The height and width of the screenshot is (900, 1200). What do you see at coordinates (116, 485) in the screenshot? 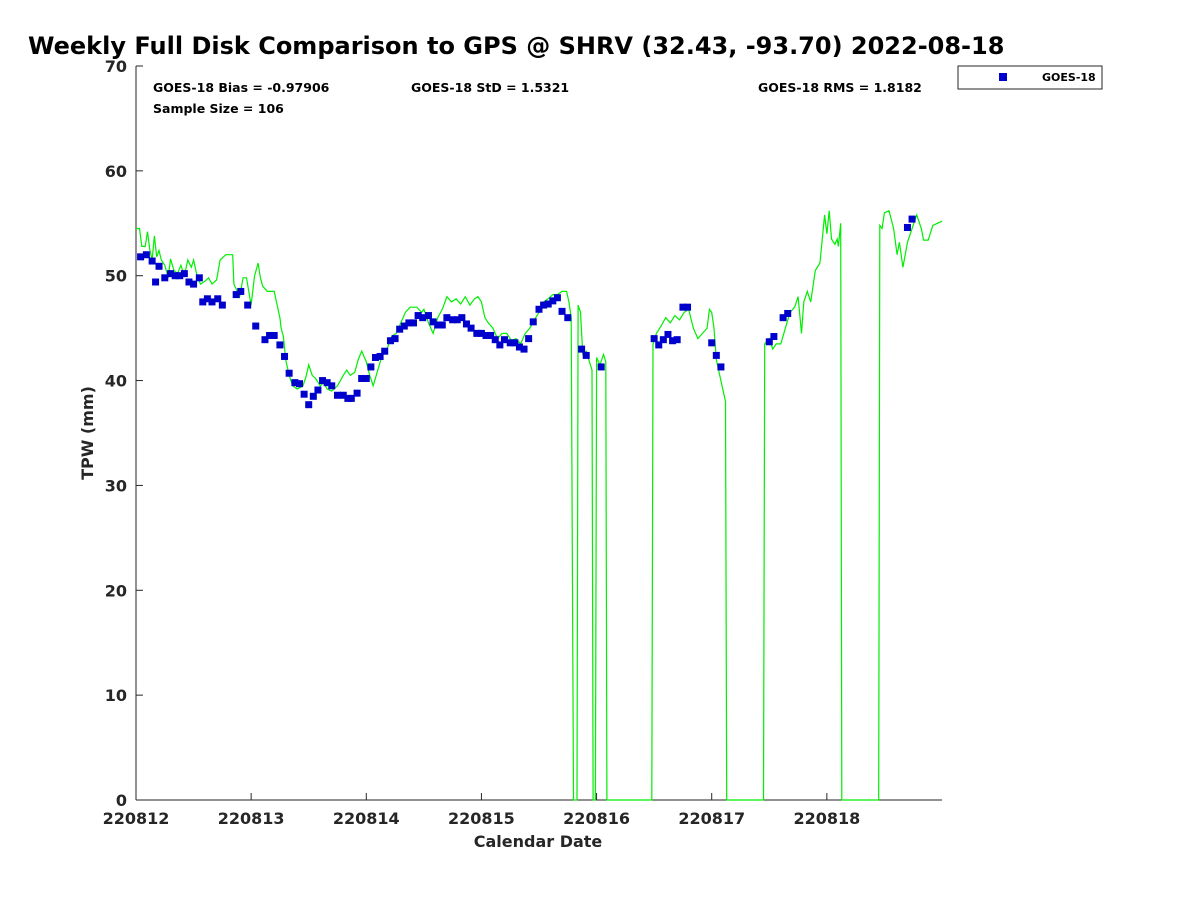
I see `y-tick-label: 30` at bounding box center [116, 485].